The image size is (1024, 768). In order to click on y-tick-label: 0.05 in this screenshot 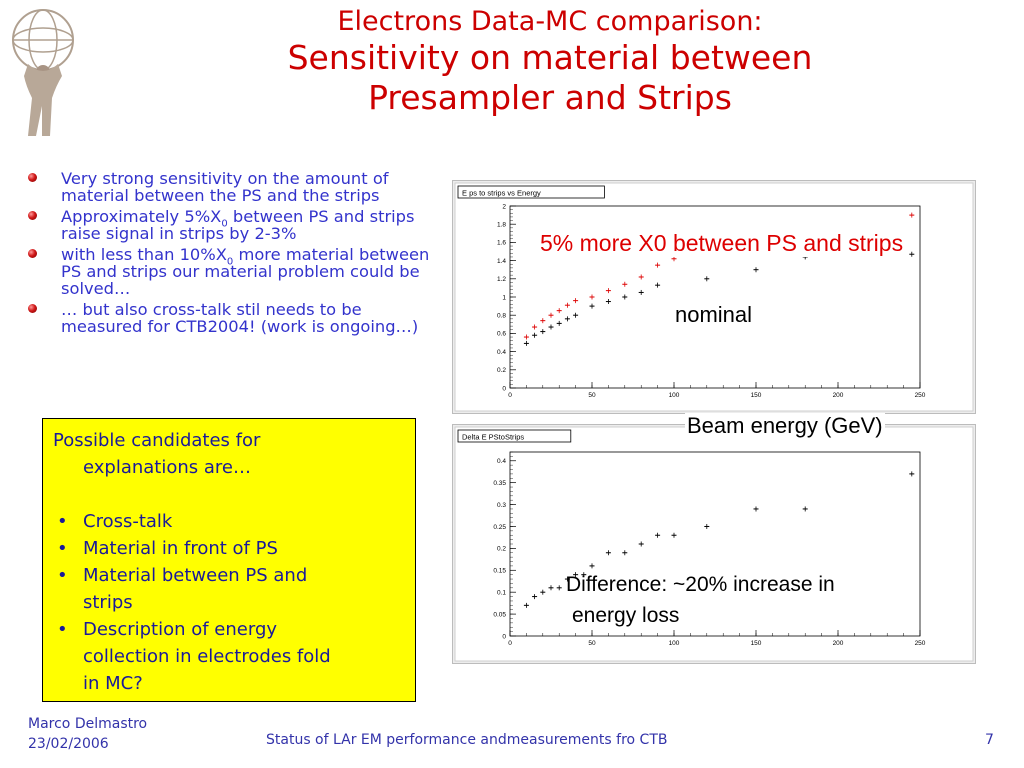, I will do `click(499, 614)`.